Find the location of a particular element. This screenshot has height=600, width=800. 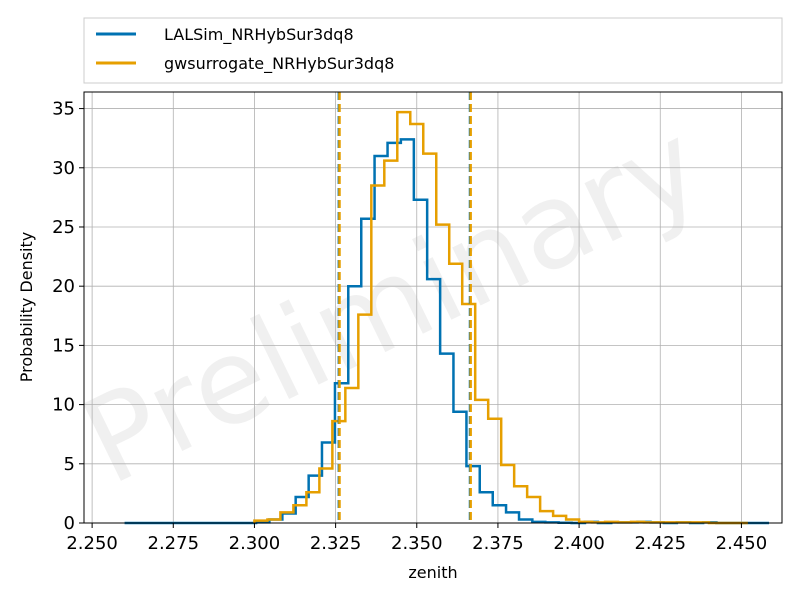

x-tick-label: 2.275 is located at coordinates (174, 543).